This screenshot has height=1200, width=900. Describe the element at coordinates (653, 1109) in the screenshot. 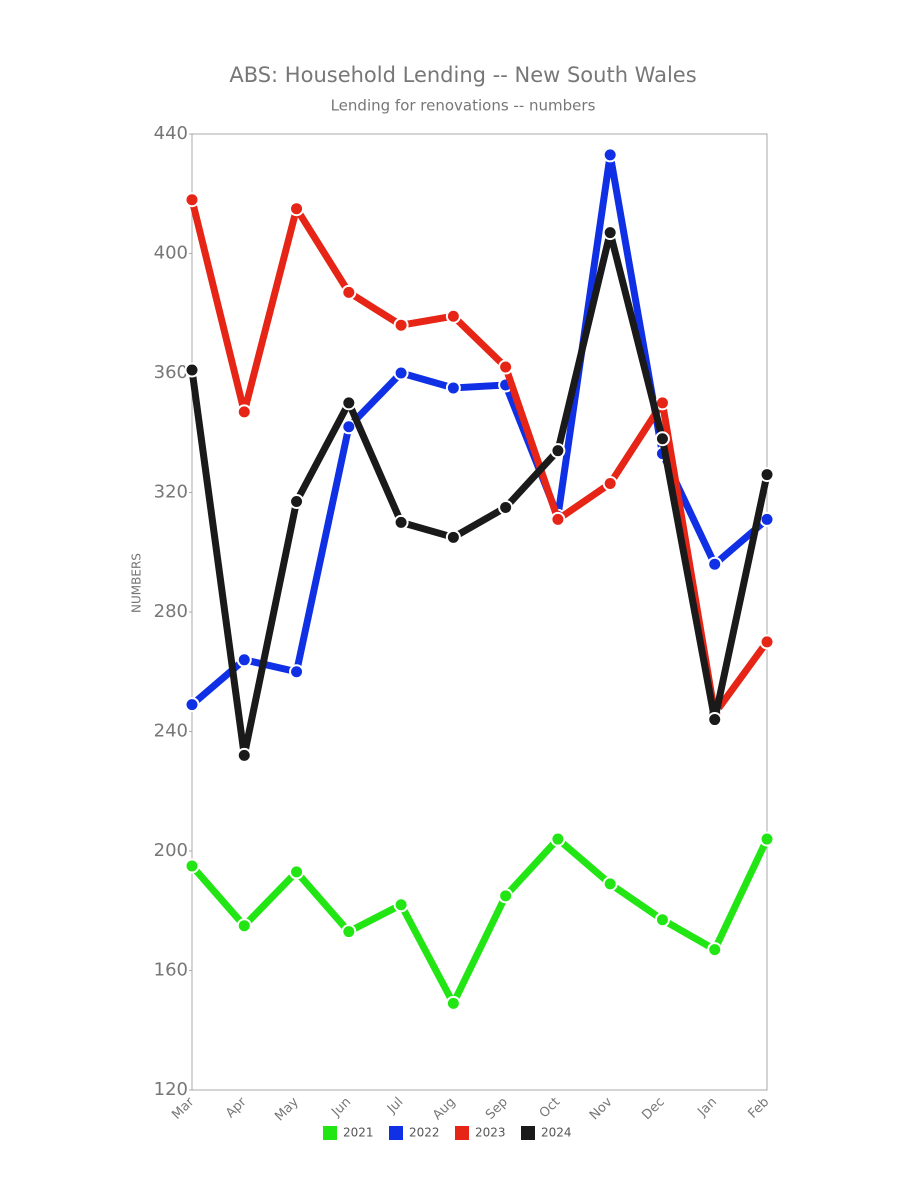

I see `x-tick-label: Dec` at that location.